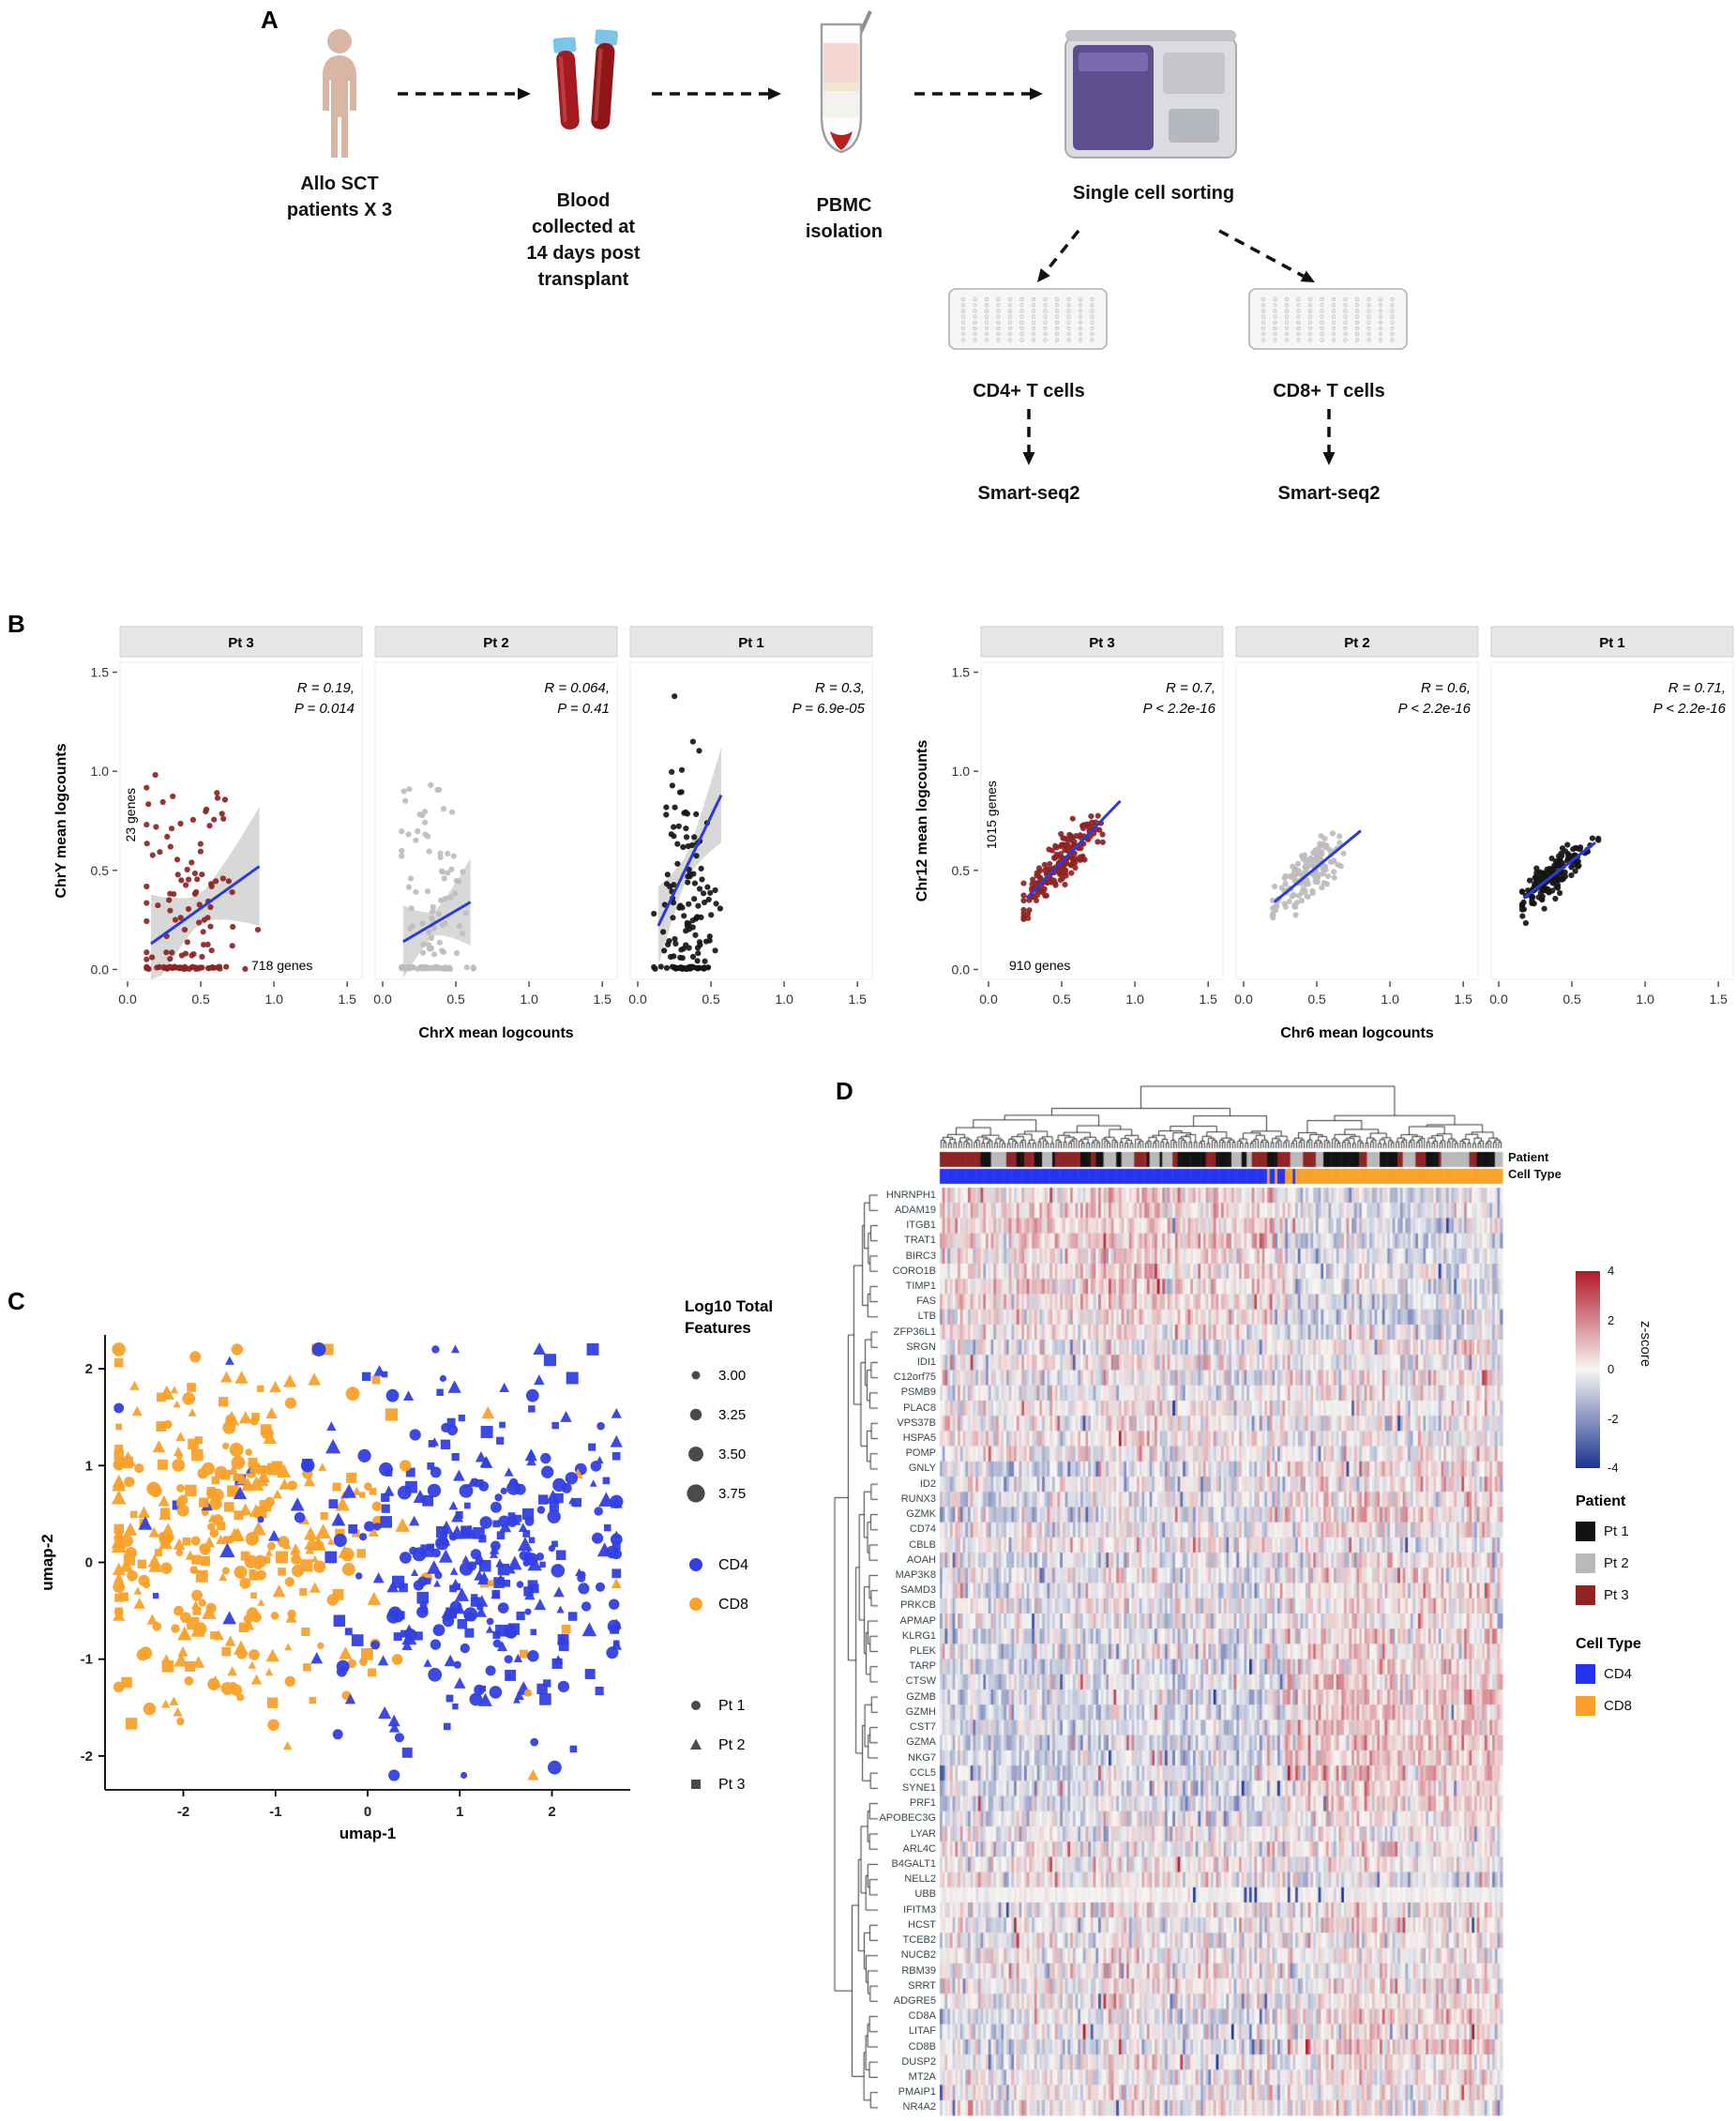  I want to click on gene-label: TRAT1, so click(919, 1241).